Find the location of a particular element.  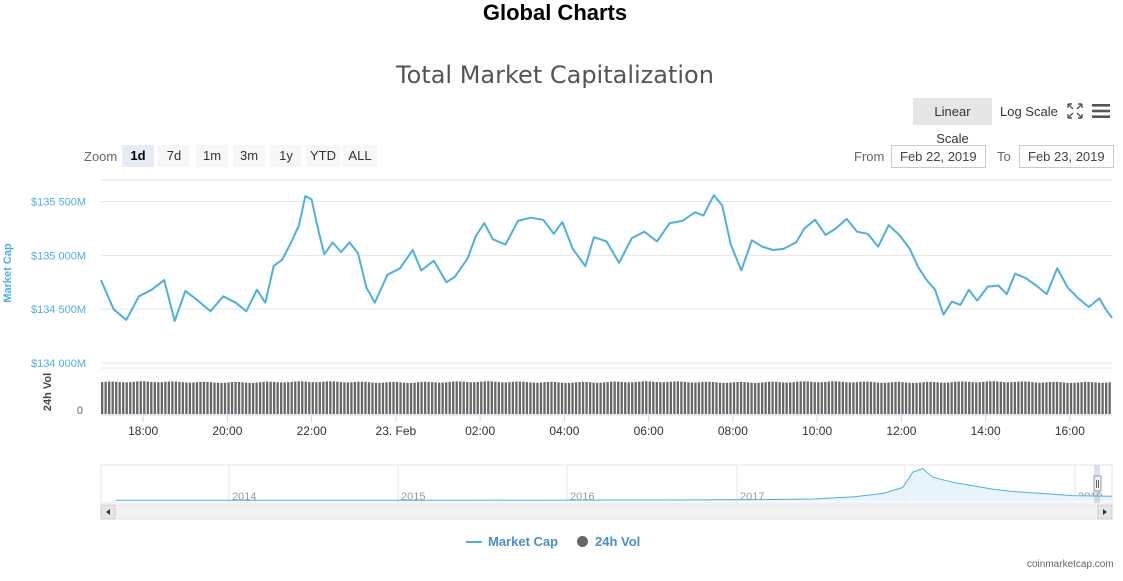

volume-series is located at coordinates (606, 391).